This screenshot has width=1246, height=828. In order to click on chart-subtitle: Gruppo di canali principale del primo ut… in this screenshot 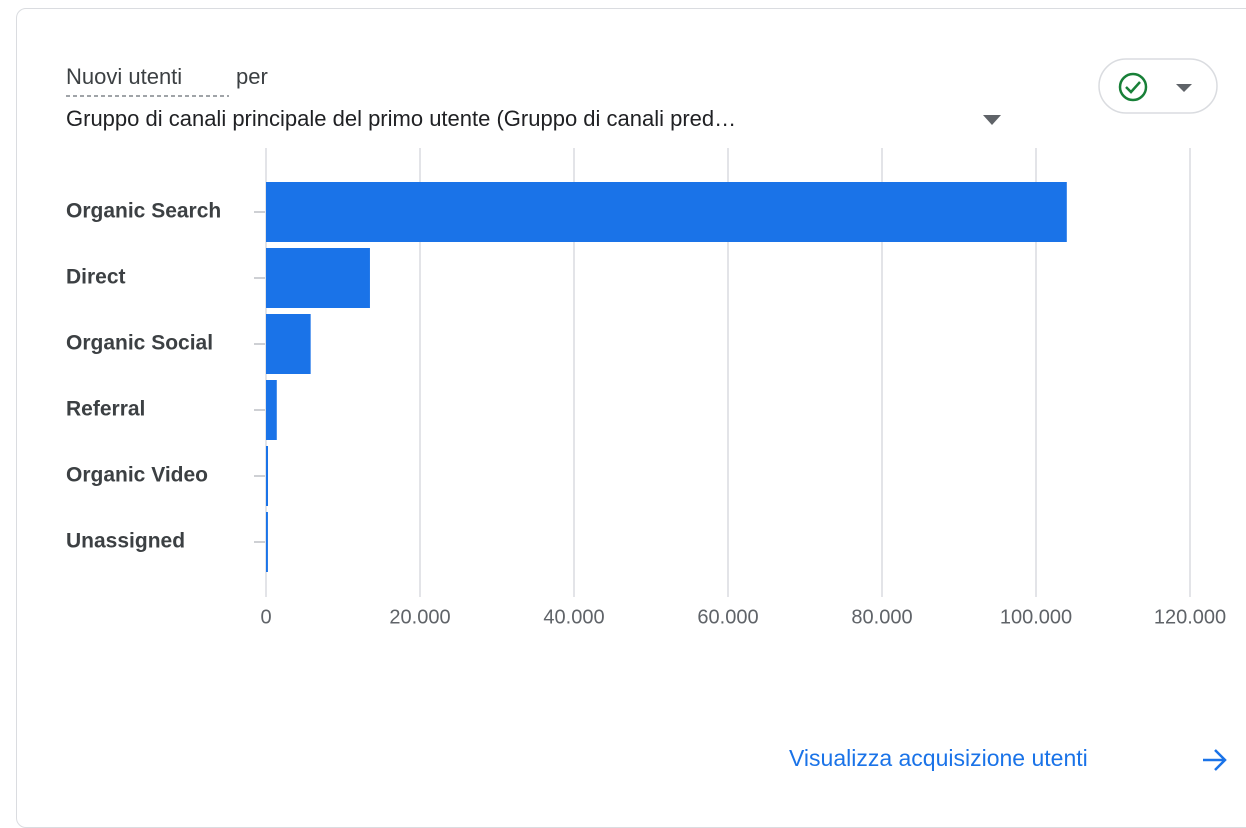, I will do `click(401, 118)`.